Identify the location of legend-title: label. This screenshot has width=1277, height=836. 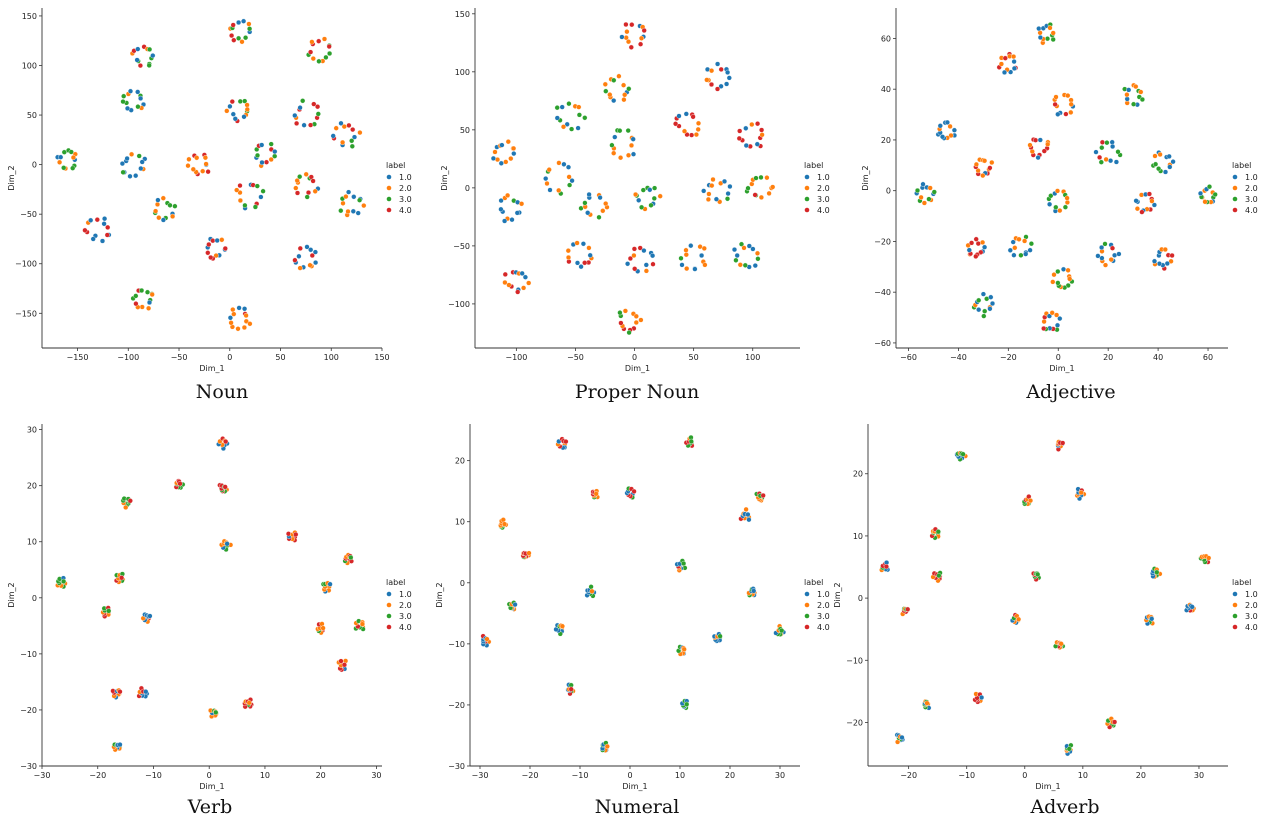
(1241, 165).